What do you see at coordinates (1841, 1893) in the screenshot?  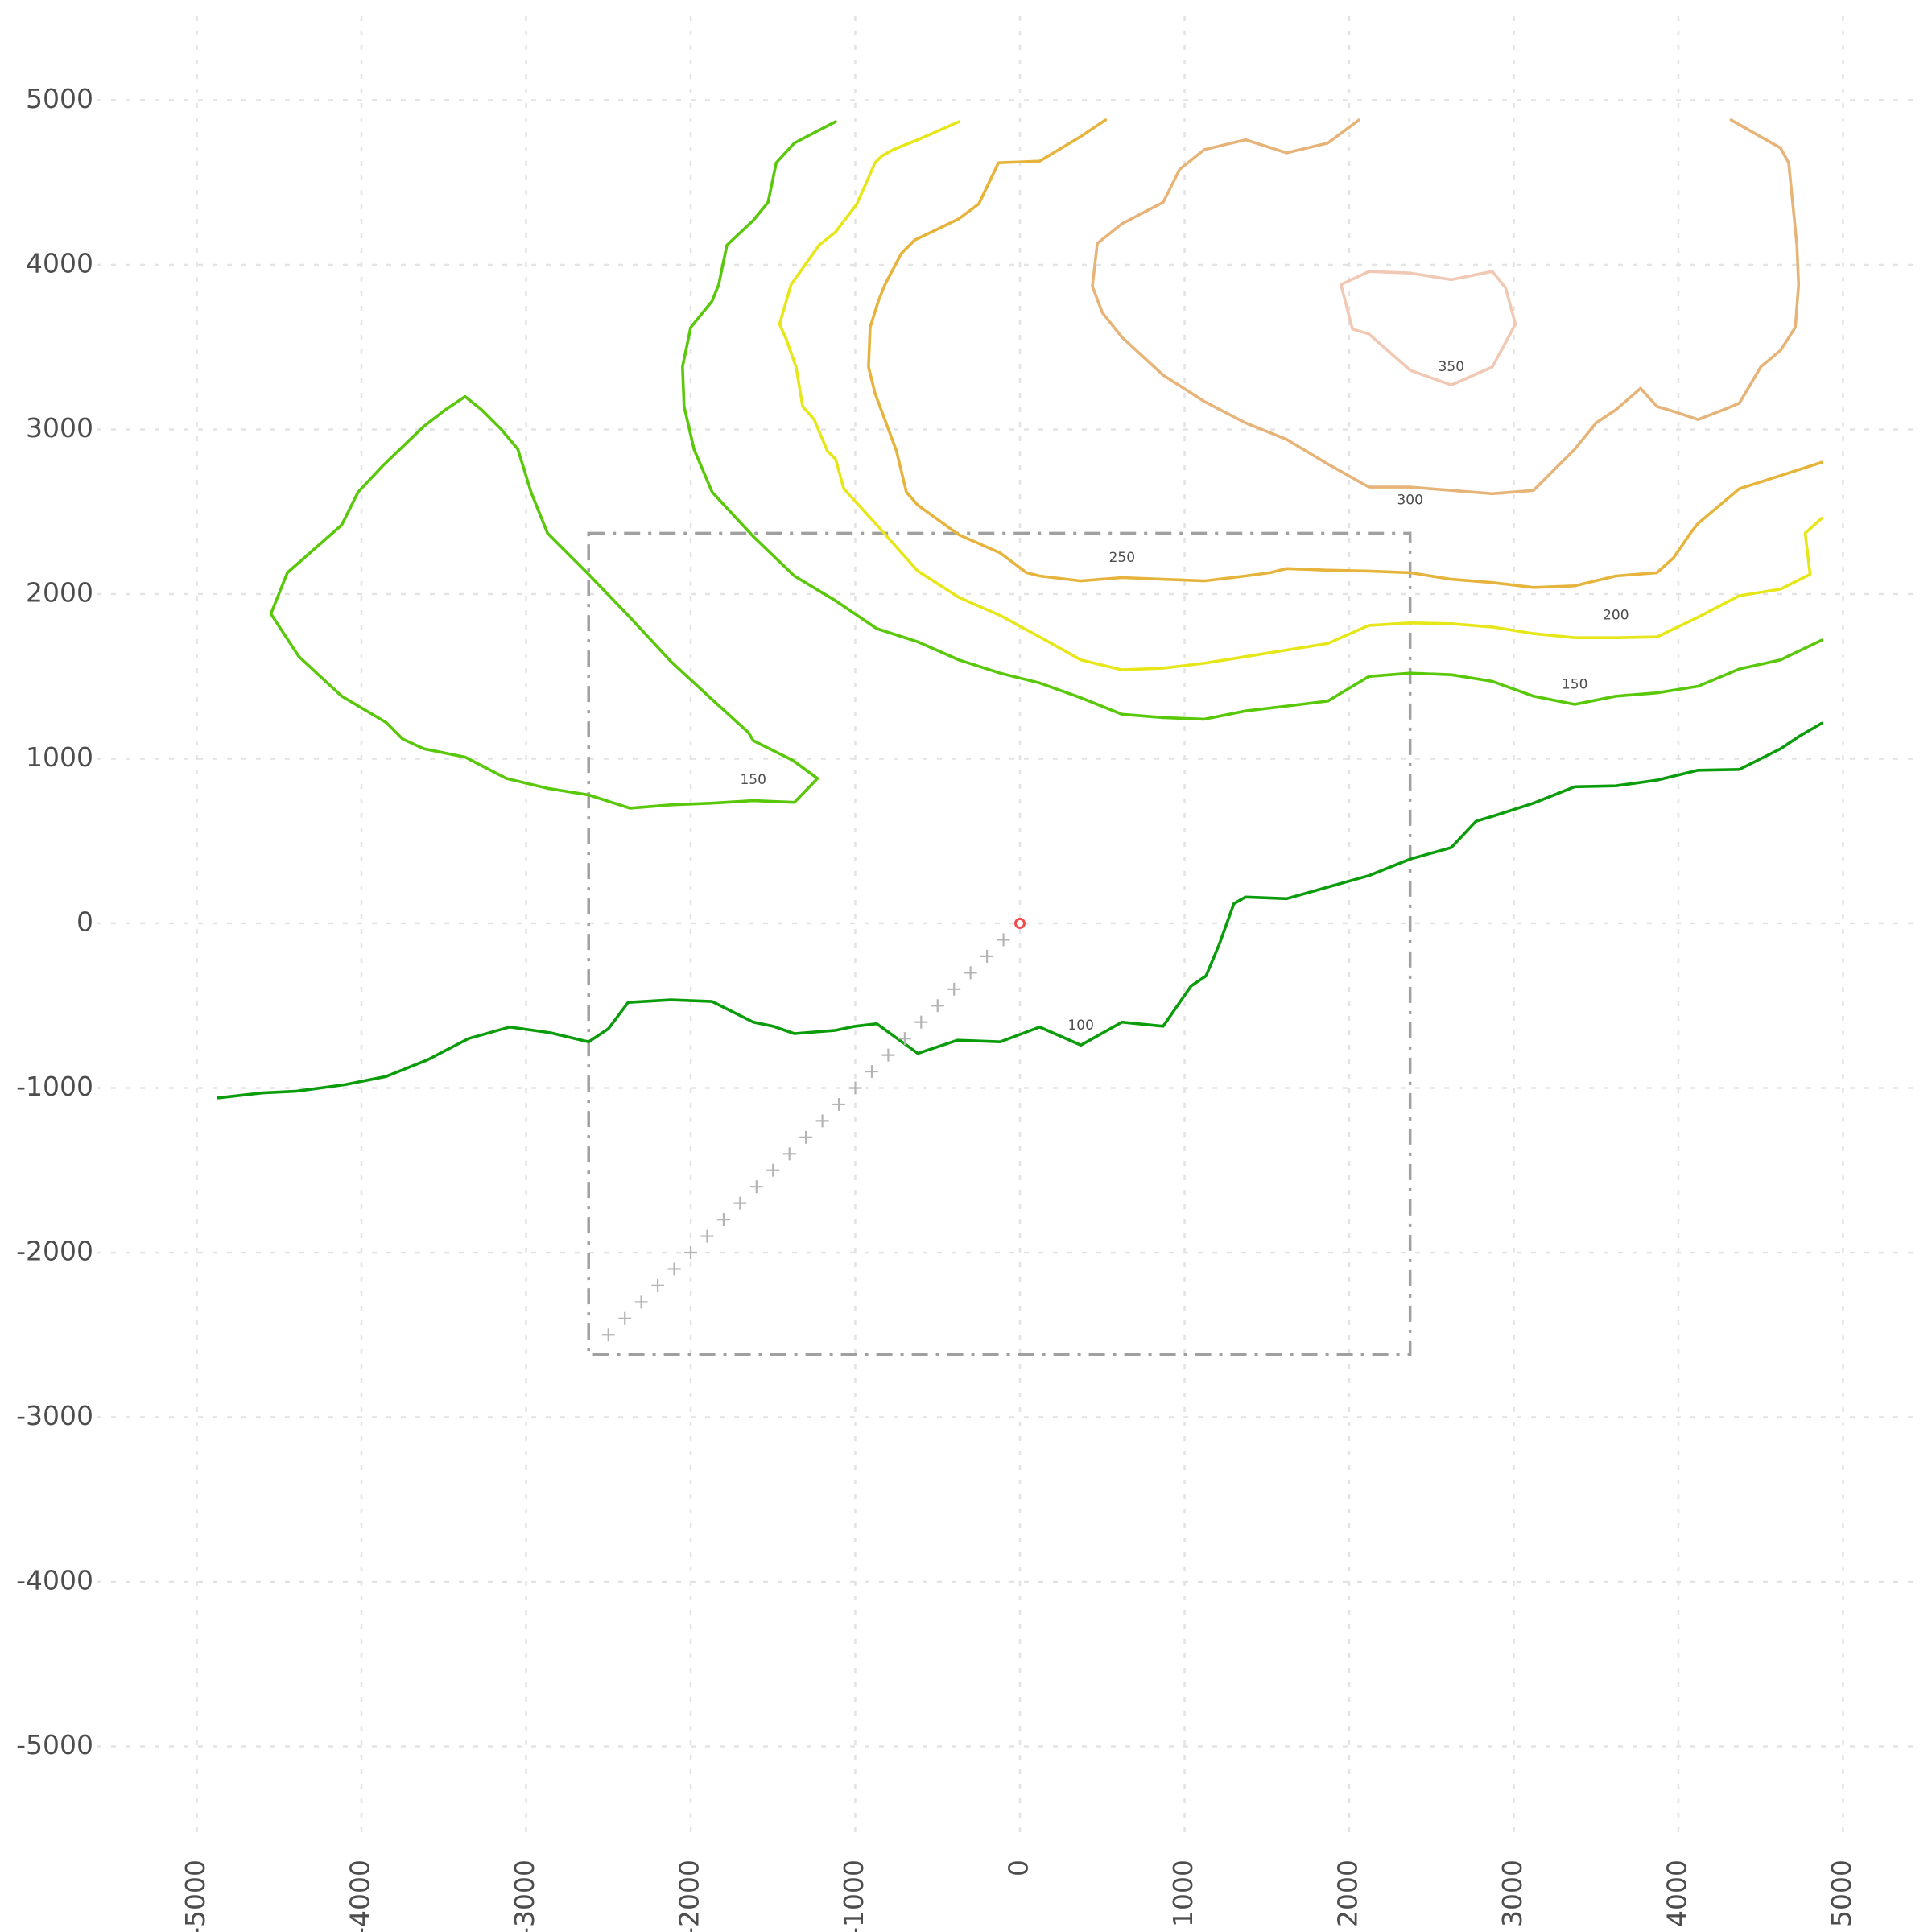 I see `x-tick-label: 5000` at bounding box center [1841, 1893].